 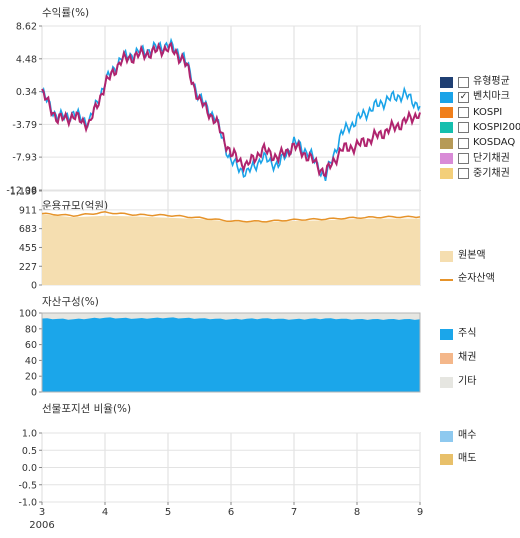 What do you see at coordinates (29, 434) in the screenshot?
I see `ytick-label-3-0: 1.0` at bounding box center [29, 434].